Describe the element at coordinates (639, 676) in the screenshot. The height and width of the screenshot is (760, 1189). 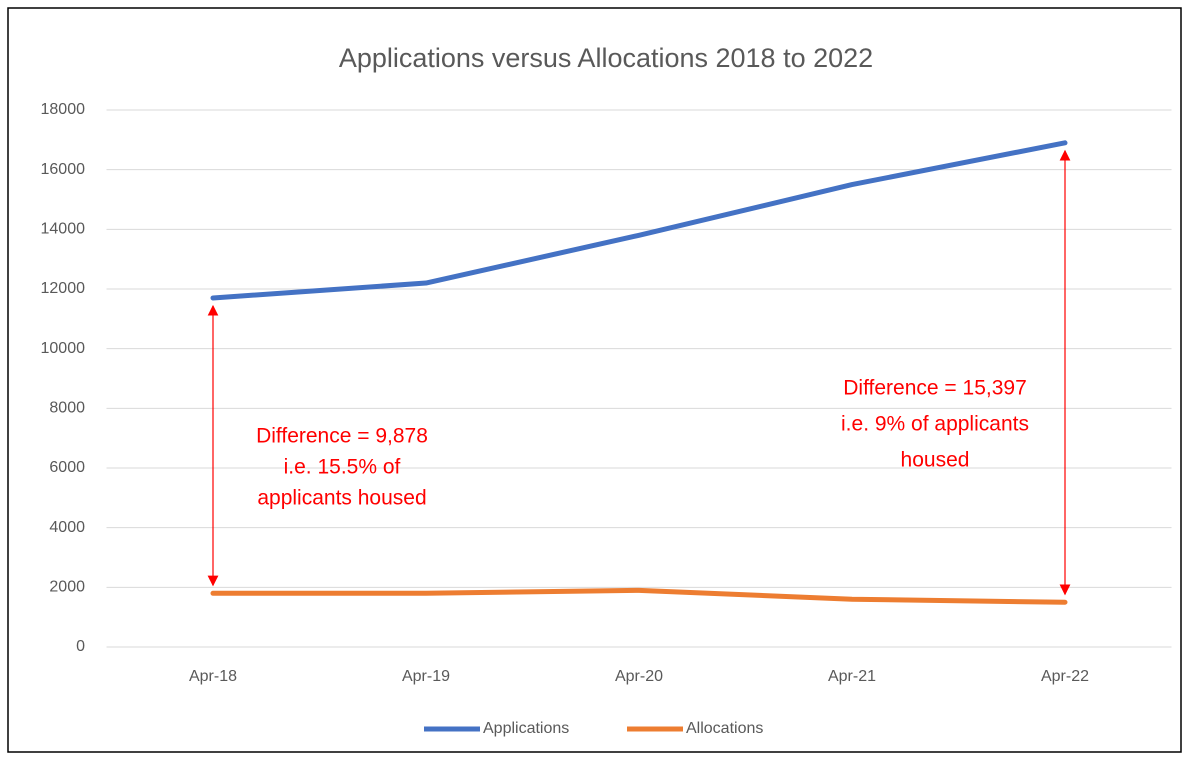
I see `x-tick-label: Apr-20` at that location.